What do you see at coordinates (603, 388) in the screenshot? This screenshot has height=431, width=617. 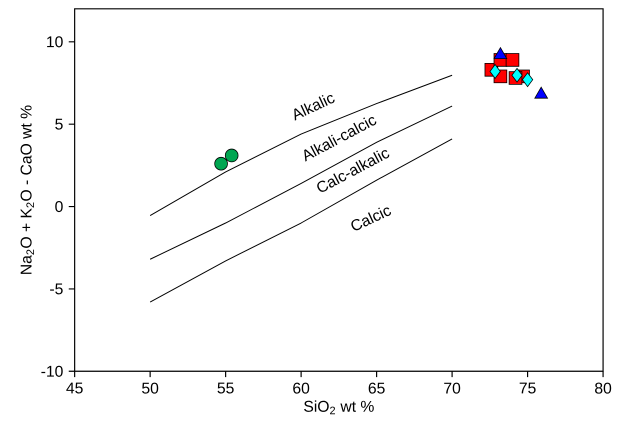 I see `x-tick-label: 80` at bounding box center [603, 388].